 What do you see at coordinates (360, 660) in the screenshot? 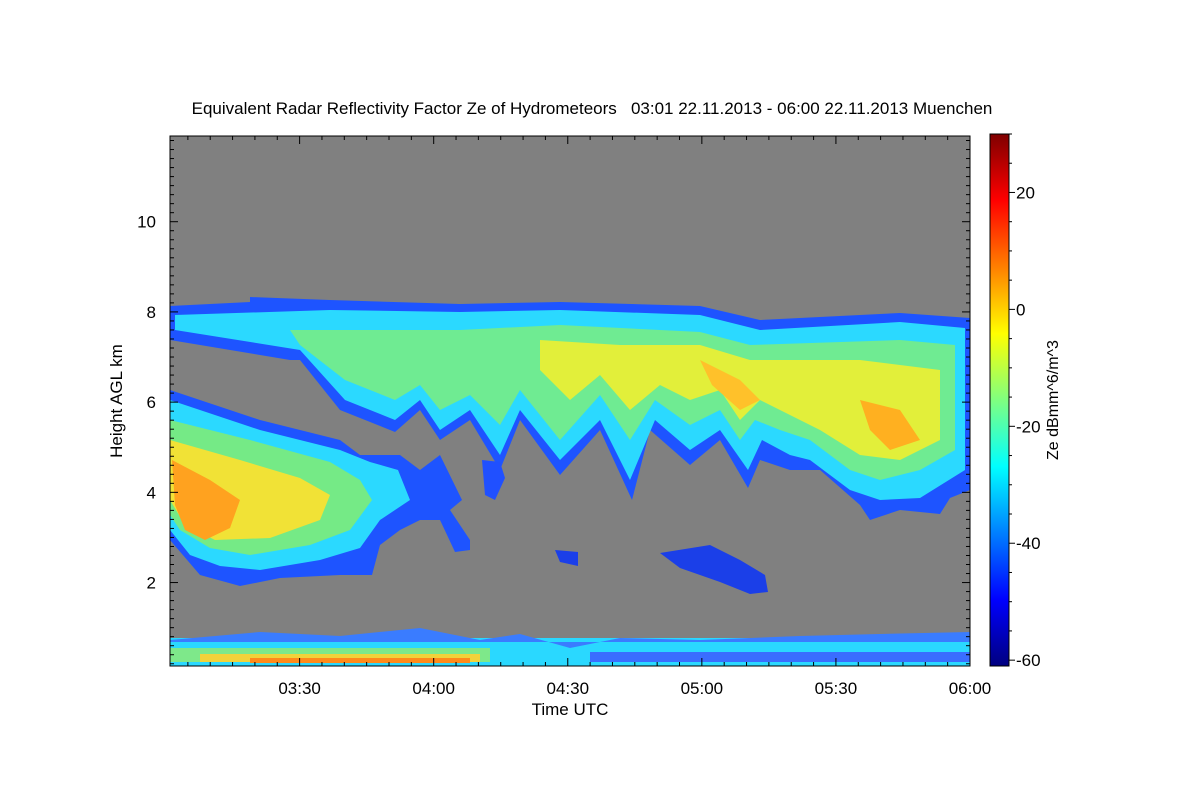
I see `boundary-layer-orange` at bounding box center [360, 660].